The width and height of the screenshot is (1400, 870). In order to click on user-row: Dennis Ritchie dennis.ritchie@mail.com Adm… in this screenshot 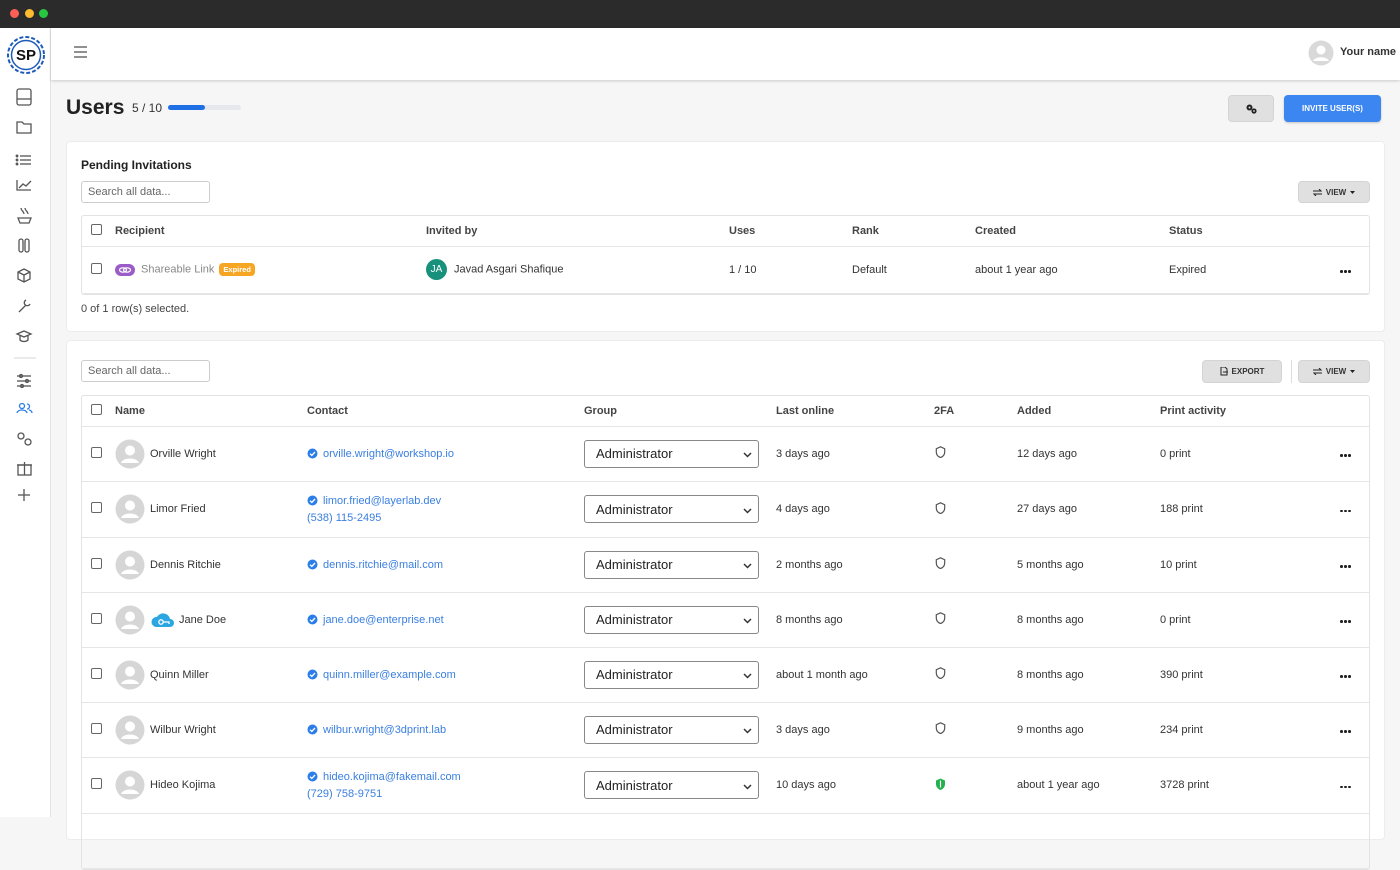, I will do `click(725, 565)`.